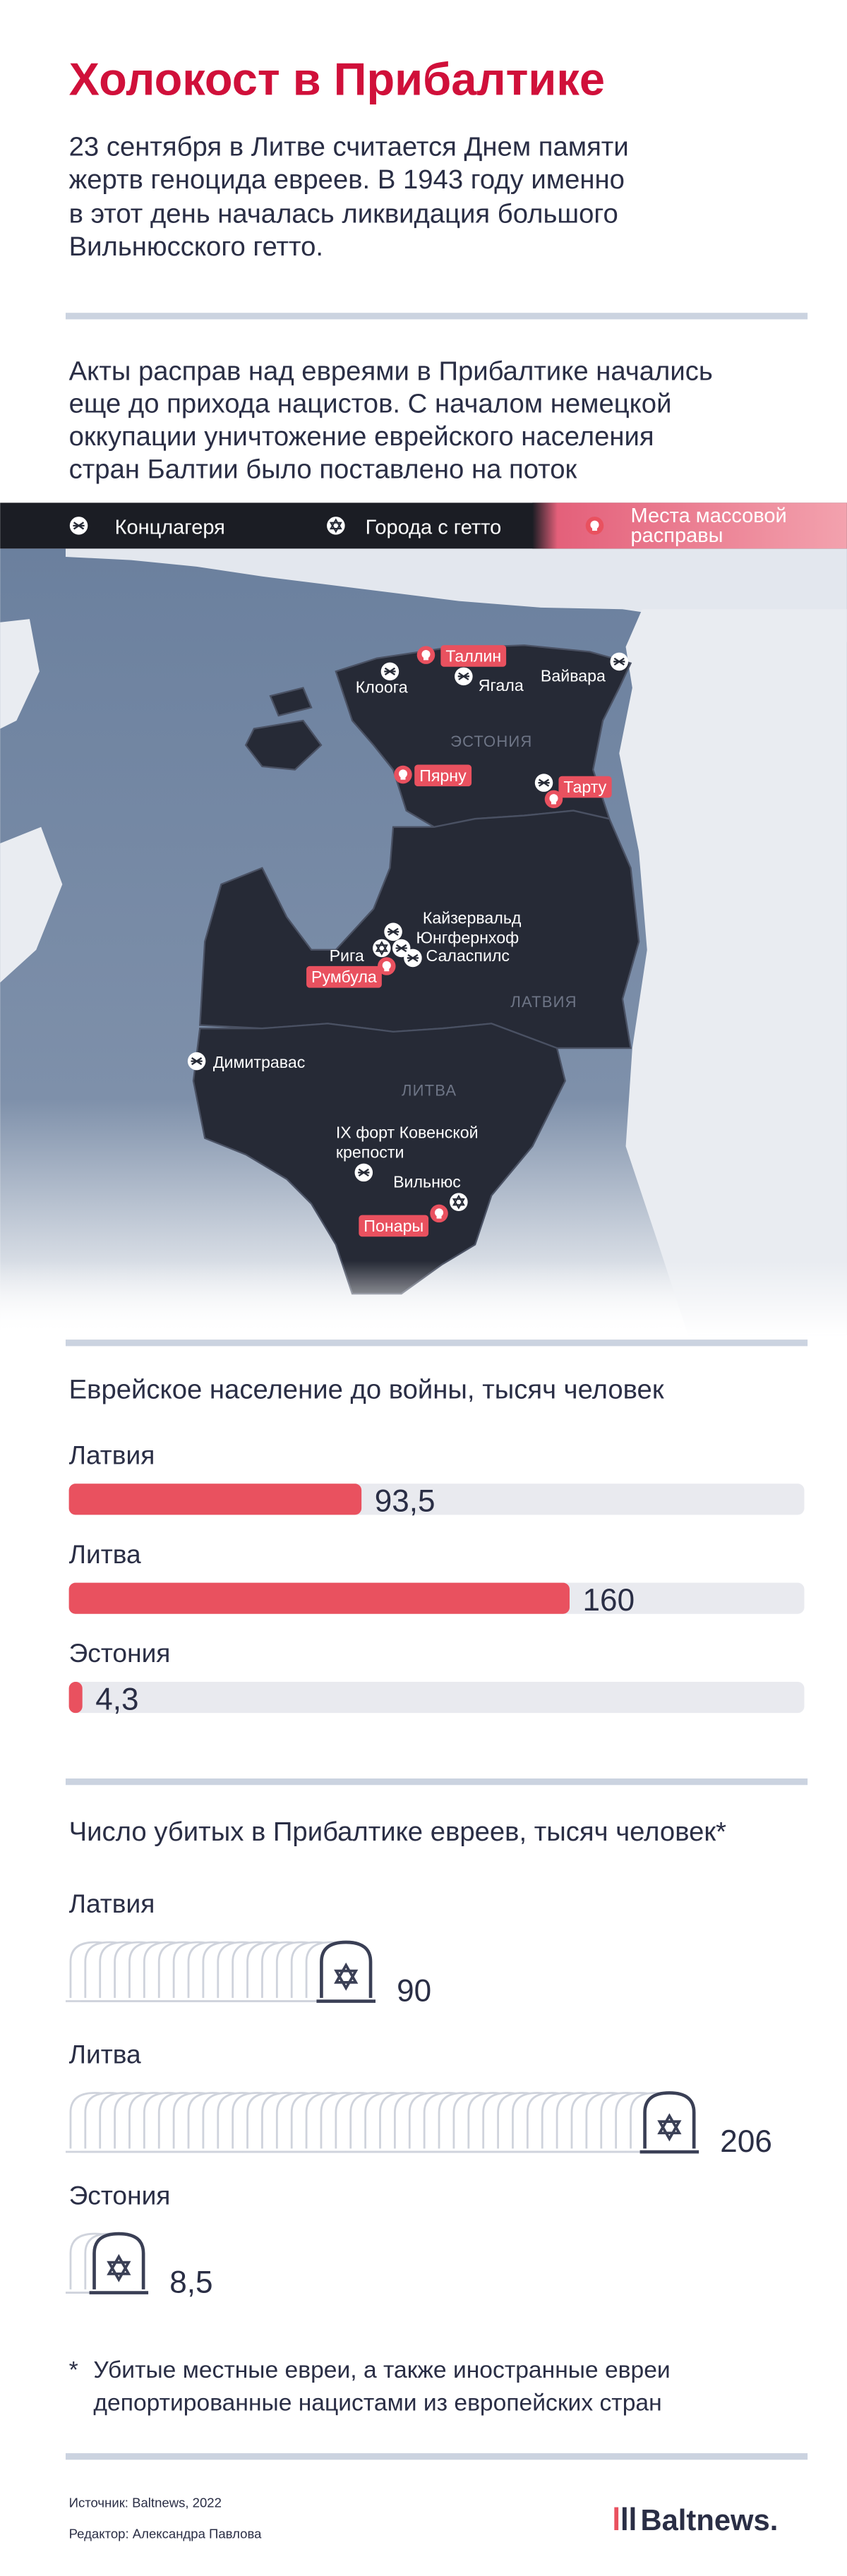 This screenshot has width=847, height=2576. What do you see at coordinates (430, 1191) in the screenshot?
I see `place: Вильнюс` at bounding box center [430, 1191].